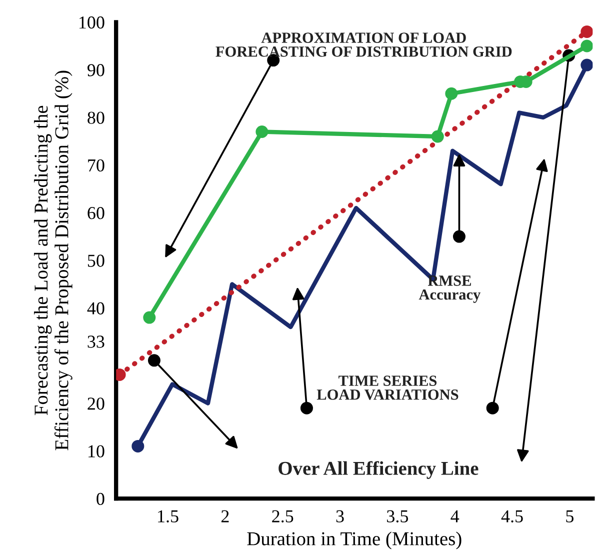 The width and height of the screenshot is (611, 554). I want to click on y-tick-label: 50, so click(96, 260).